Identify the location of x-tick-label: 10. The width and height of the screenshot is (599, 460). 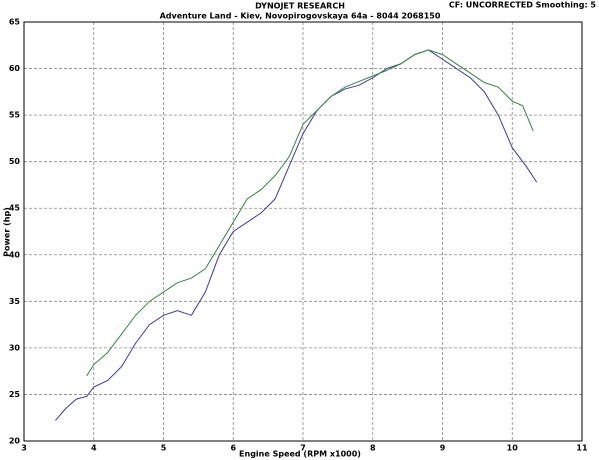
(513, 448).